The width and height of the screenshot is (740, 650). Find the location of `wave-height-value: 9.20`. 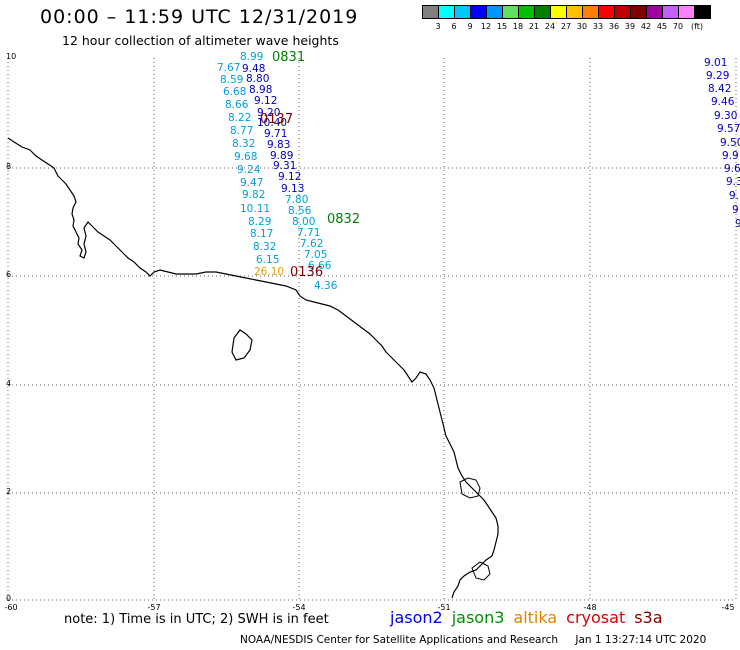

wave-height-value: 9.20 is located at coordinates (269, 113).